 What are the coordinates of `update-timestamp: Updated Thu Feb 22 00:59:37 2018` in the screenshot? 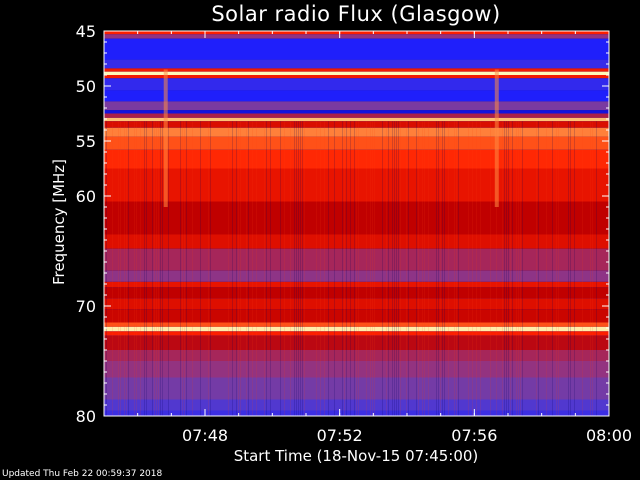 It's located at (82, 474).